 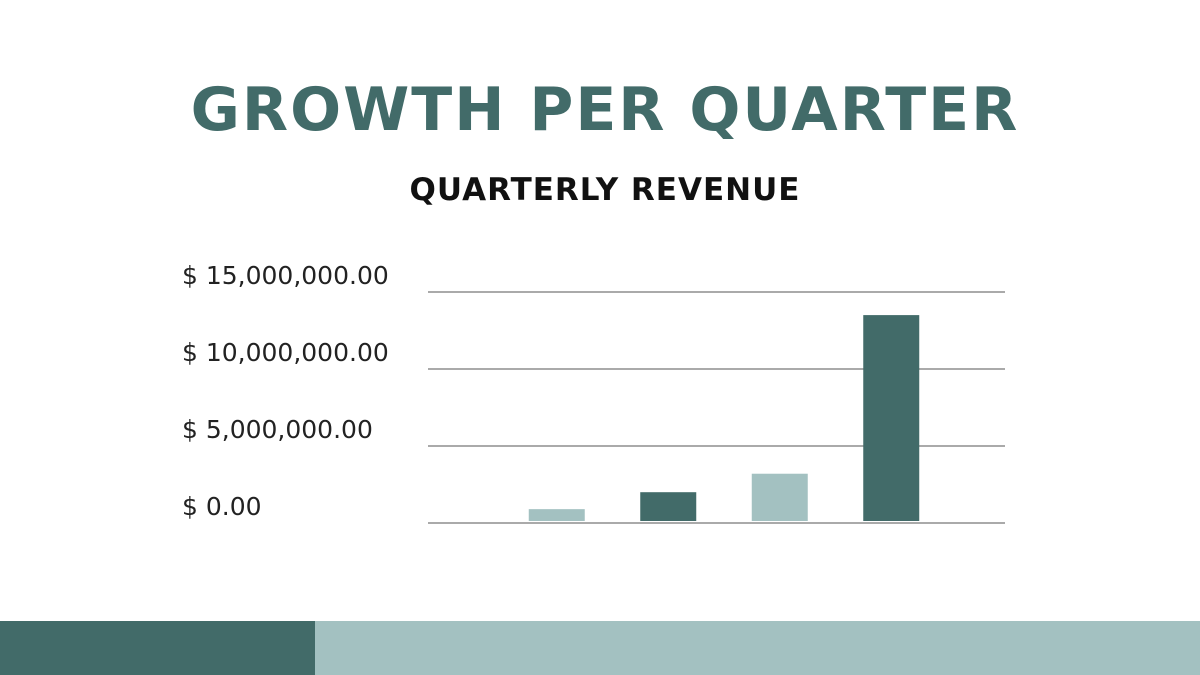 What do you see at coordinates (285, 352) in the screenshot?
I see `y-tick-label: $ 10,000,000.00` at bounding box center [285, 352].